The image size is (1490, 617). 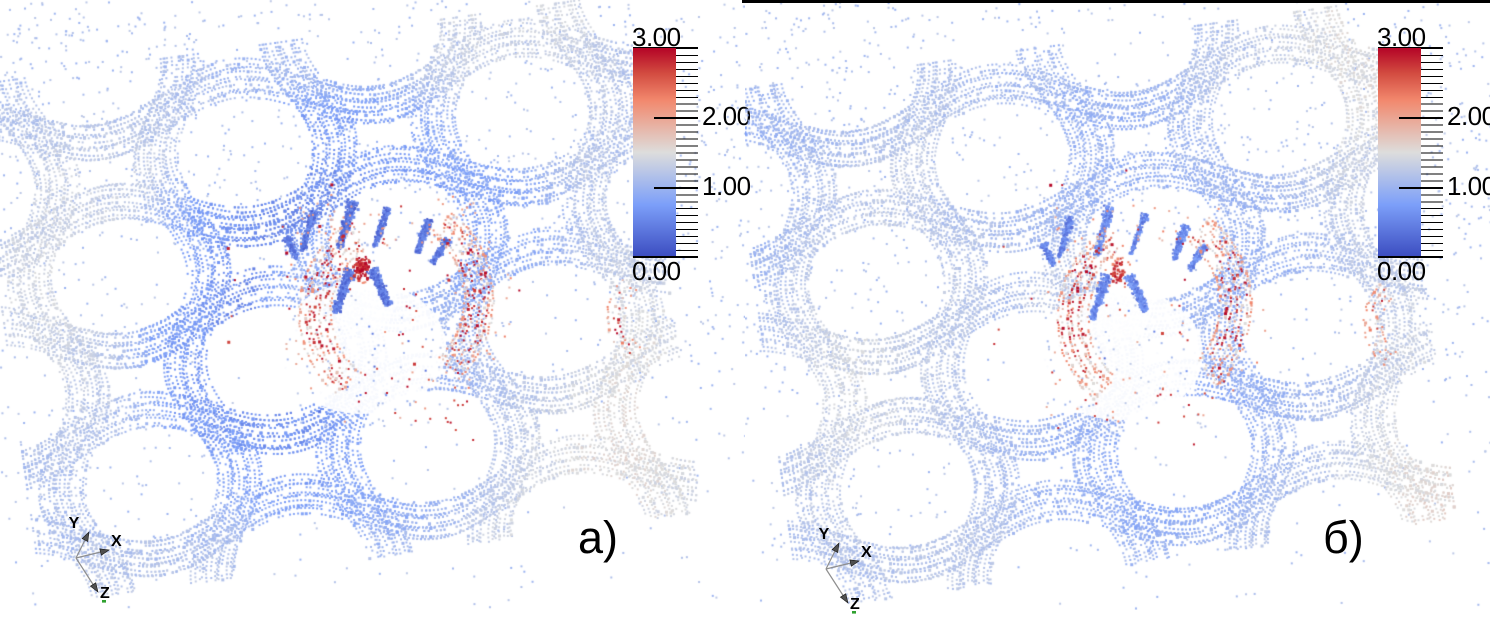 What do you see at coordinates (598, 537) in the screenshot?
I see `subfigure-caption-a: а)` at bounding box center [598, 537].